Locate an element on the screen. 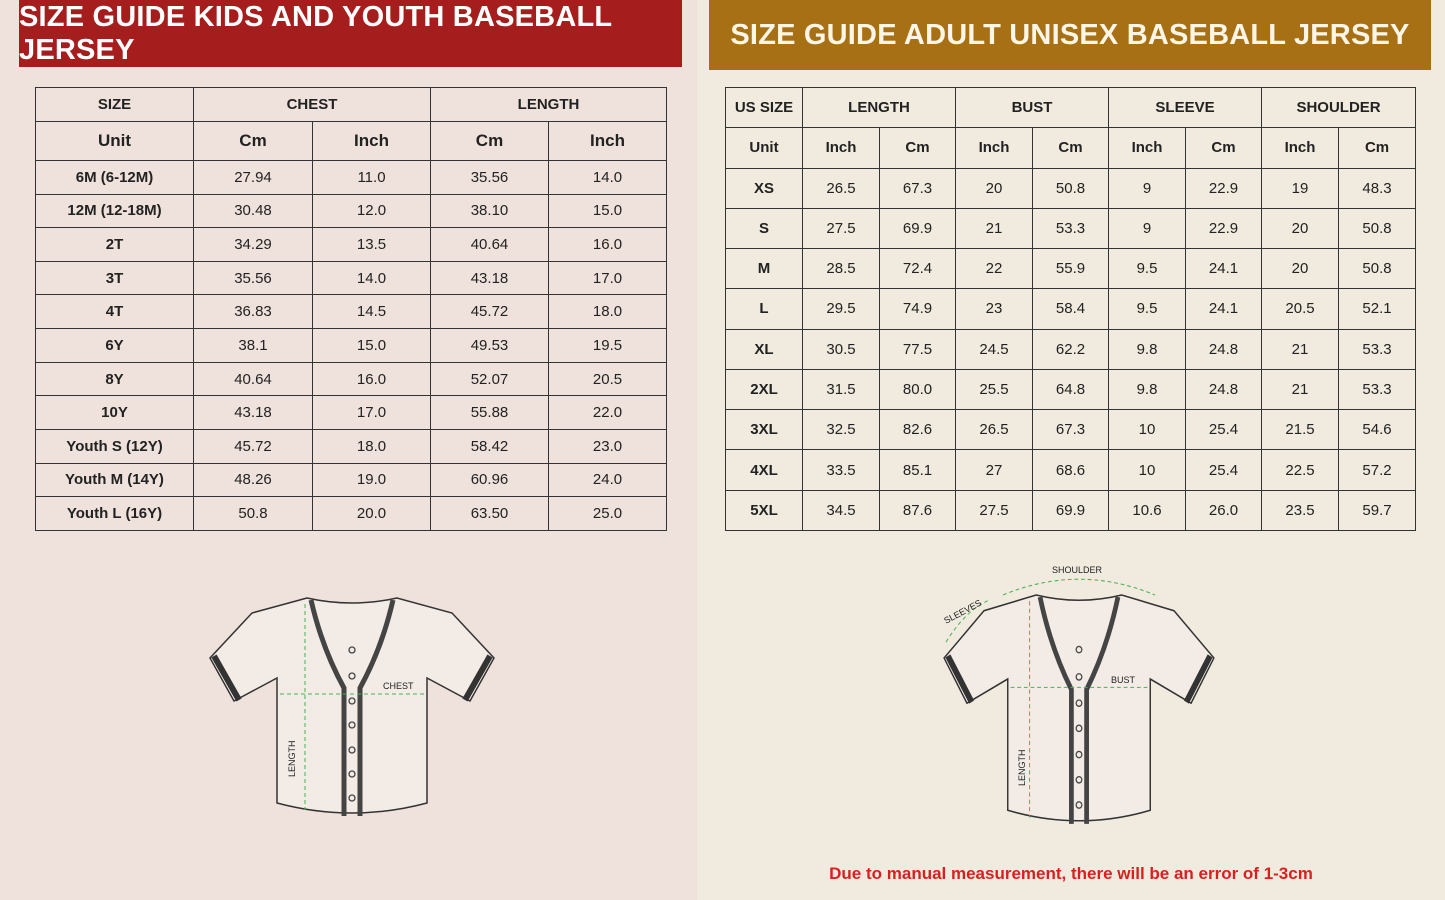  value-cell: 24.8 is located at coordinates (1224, 389).